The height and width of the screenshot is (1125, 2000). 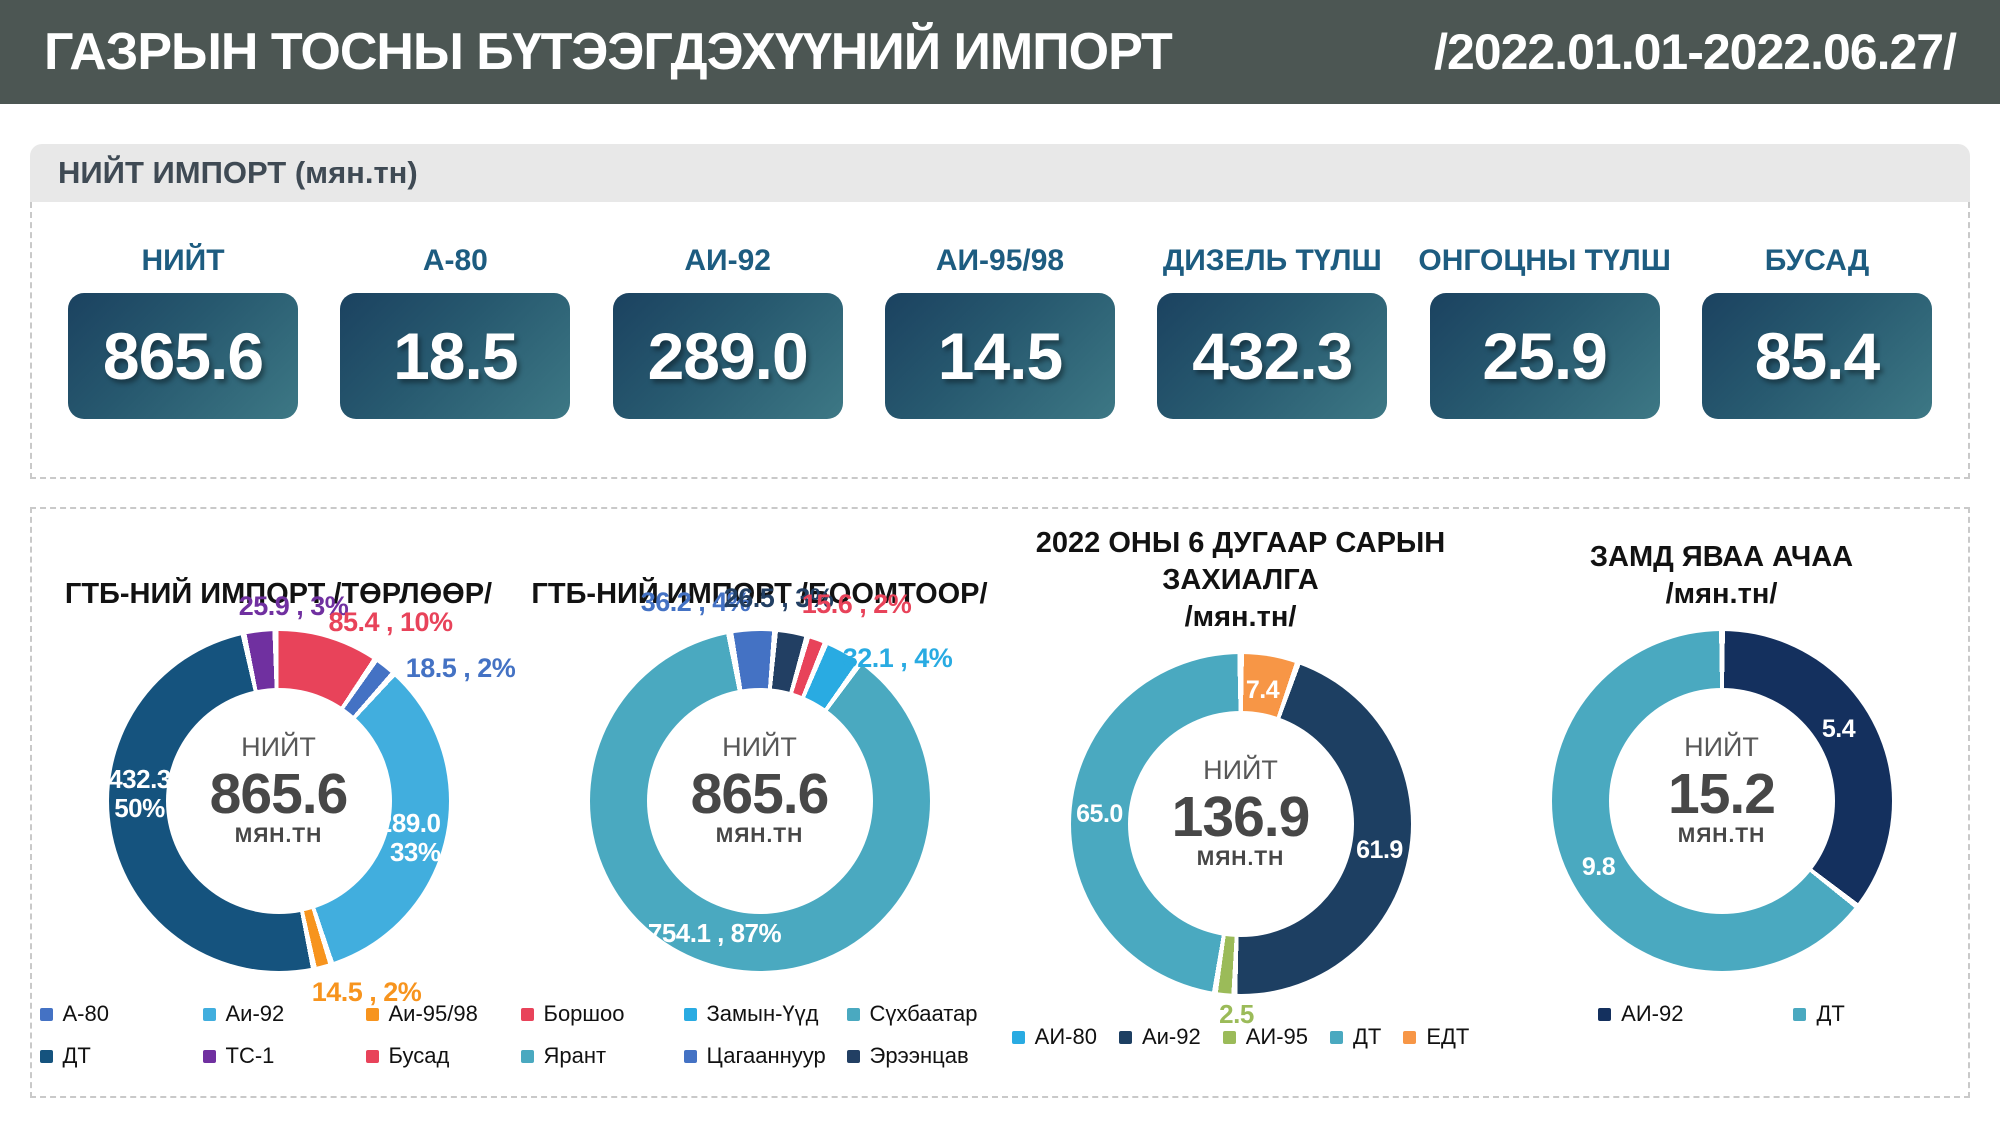 I want to click on chart-title: ГТБ-НИЙ ИМПОРТ /БООМТООР/, so click(x=759, y=569).